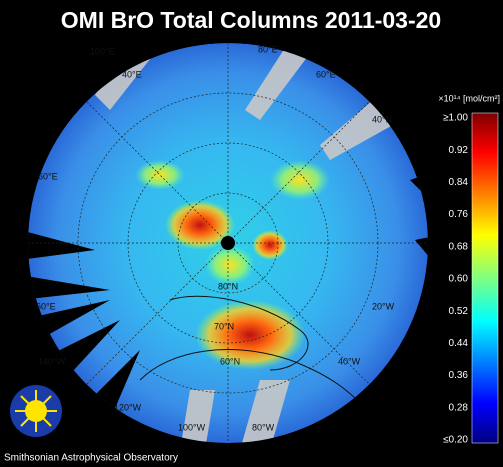 This screenshot has height=467, width=503. Describe the element at coordinates (192, 427) in the screenshot. I see `map-label: 100°W` at that location.